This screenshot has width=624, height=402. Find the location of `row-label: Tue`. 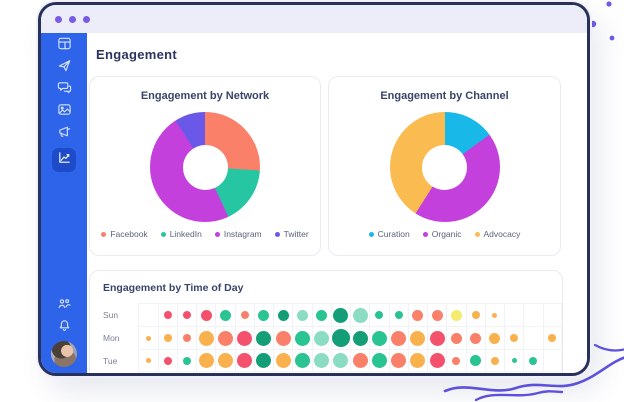

row-label: Tue is located at coordinates (110, 360).